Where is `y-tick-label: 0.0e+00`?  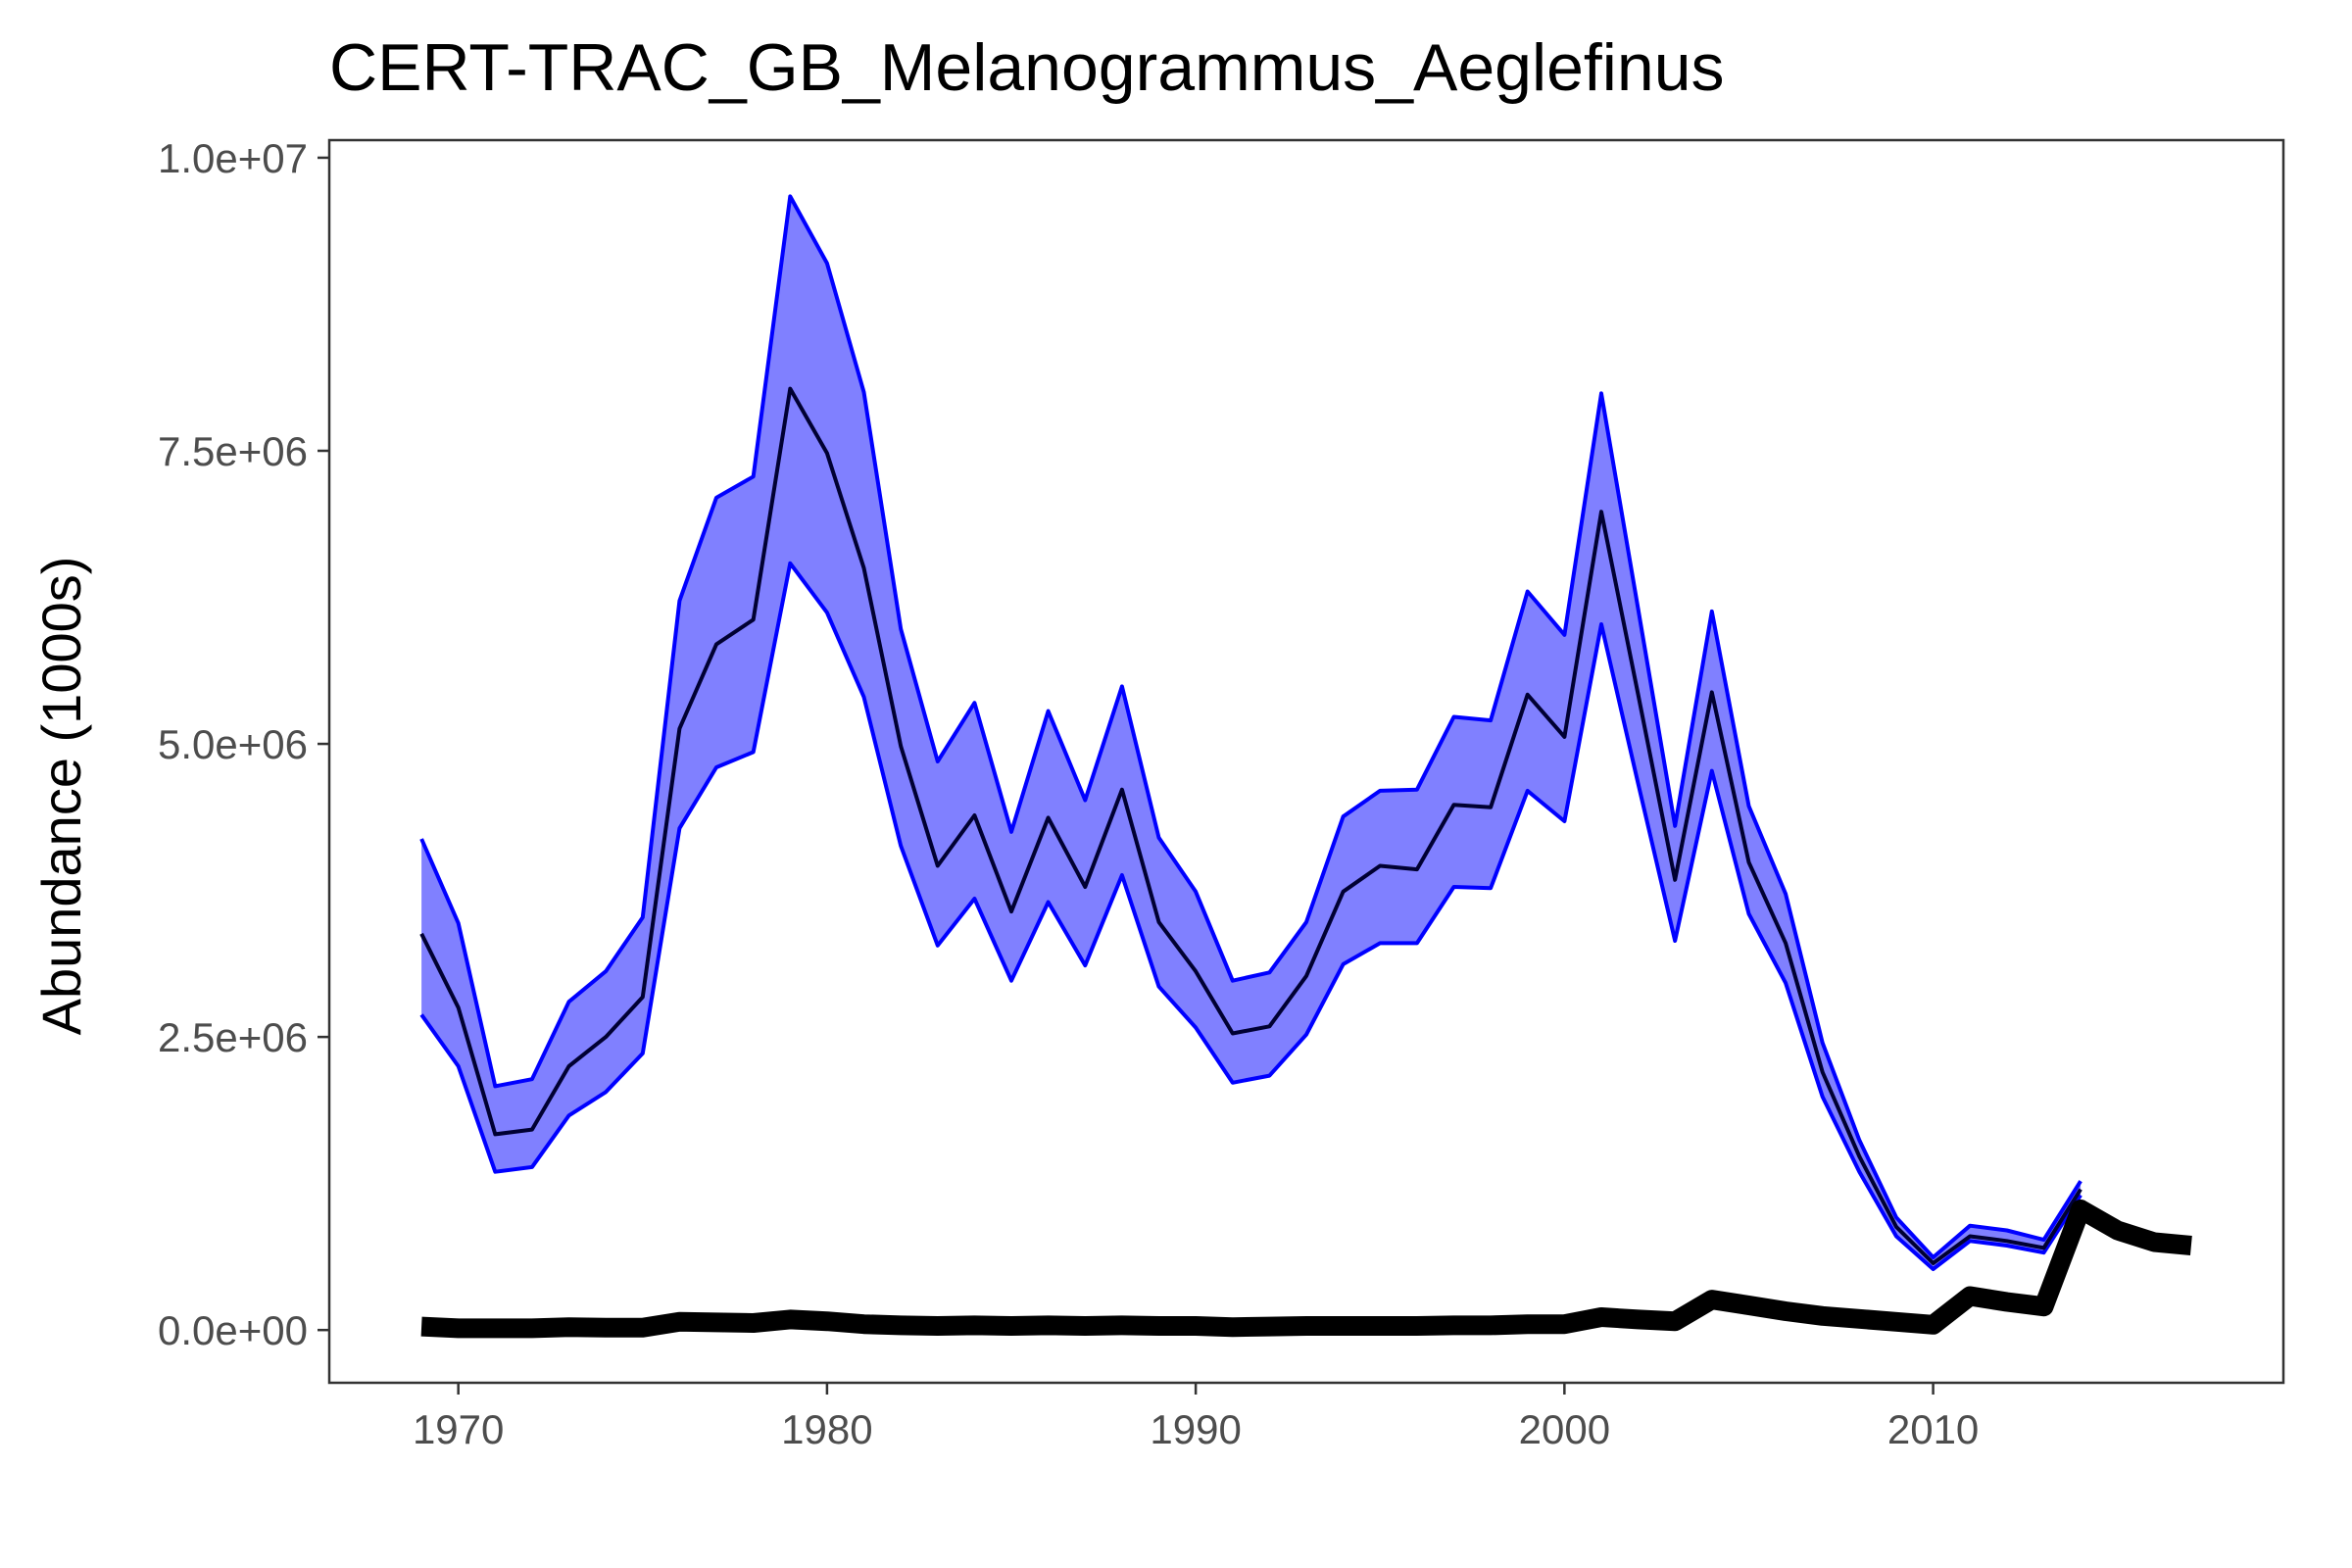
y-tick-label: 0.0e+00 is located at coordinates (233, 1330).